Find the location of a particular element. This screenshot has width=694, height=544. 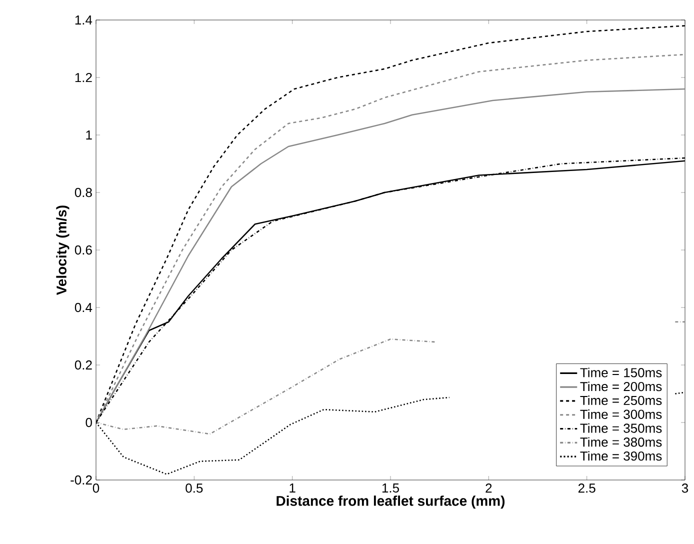

x-tick-label: 0.5 is located at coordinates (194, 488).